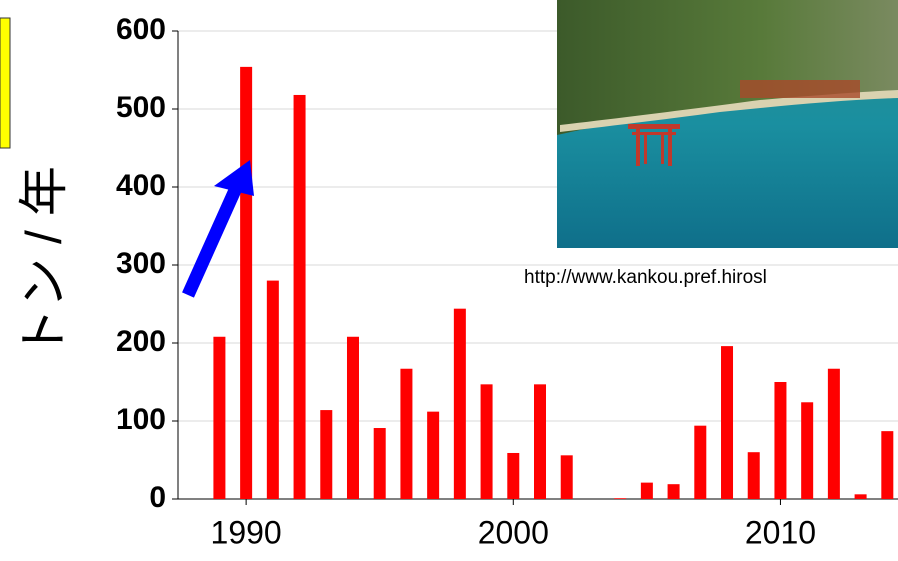 The width and height of the screenshot is (898, 561). Describe the element at coordinates (218, 229) in the screenshot. I see `arrow` at that location.